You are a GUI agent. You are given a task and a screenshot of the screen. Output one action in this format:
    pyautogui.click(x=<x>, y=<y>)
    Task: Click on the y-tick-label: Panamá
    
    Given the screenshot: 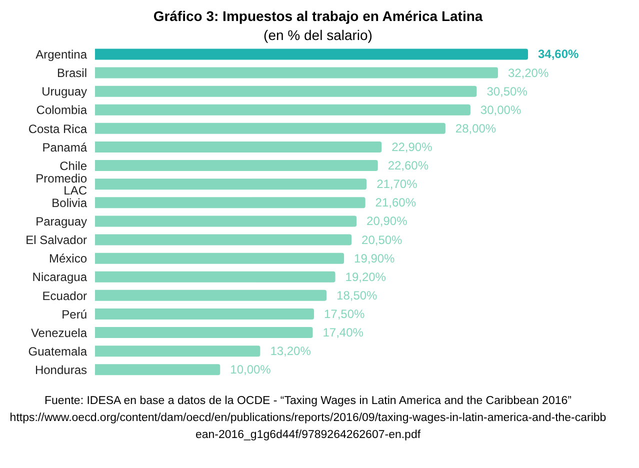 What is the action you would take?
    pyautogui.click(x=65, y=147)
    